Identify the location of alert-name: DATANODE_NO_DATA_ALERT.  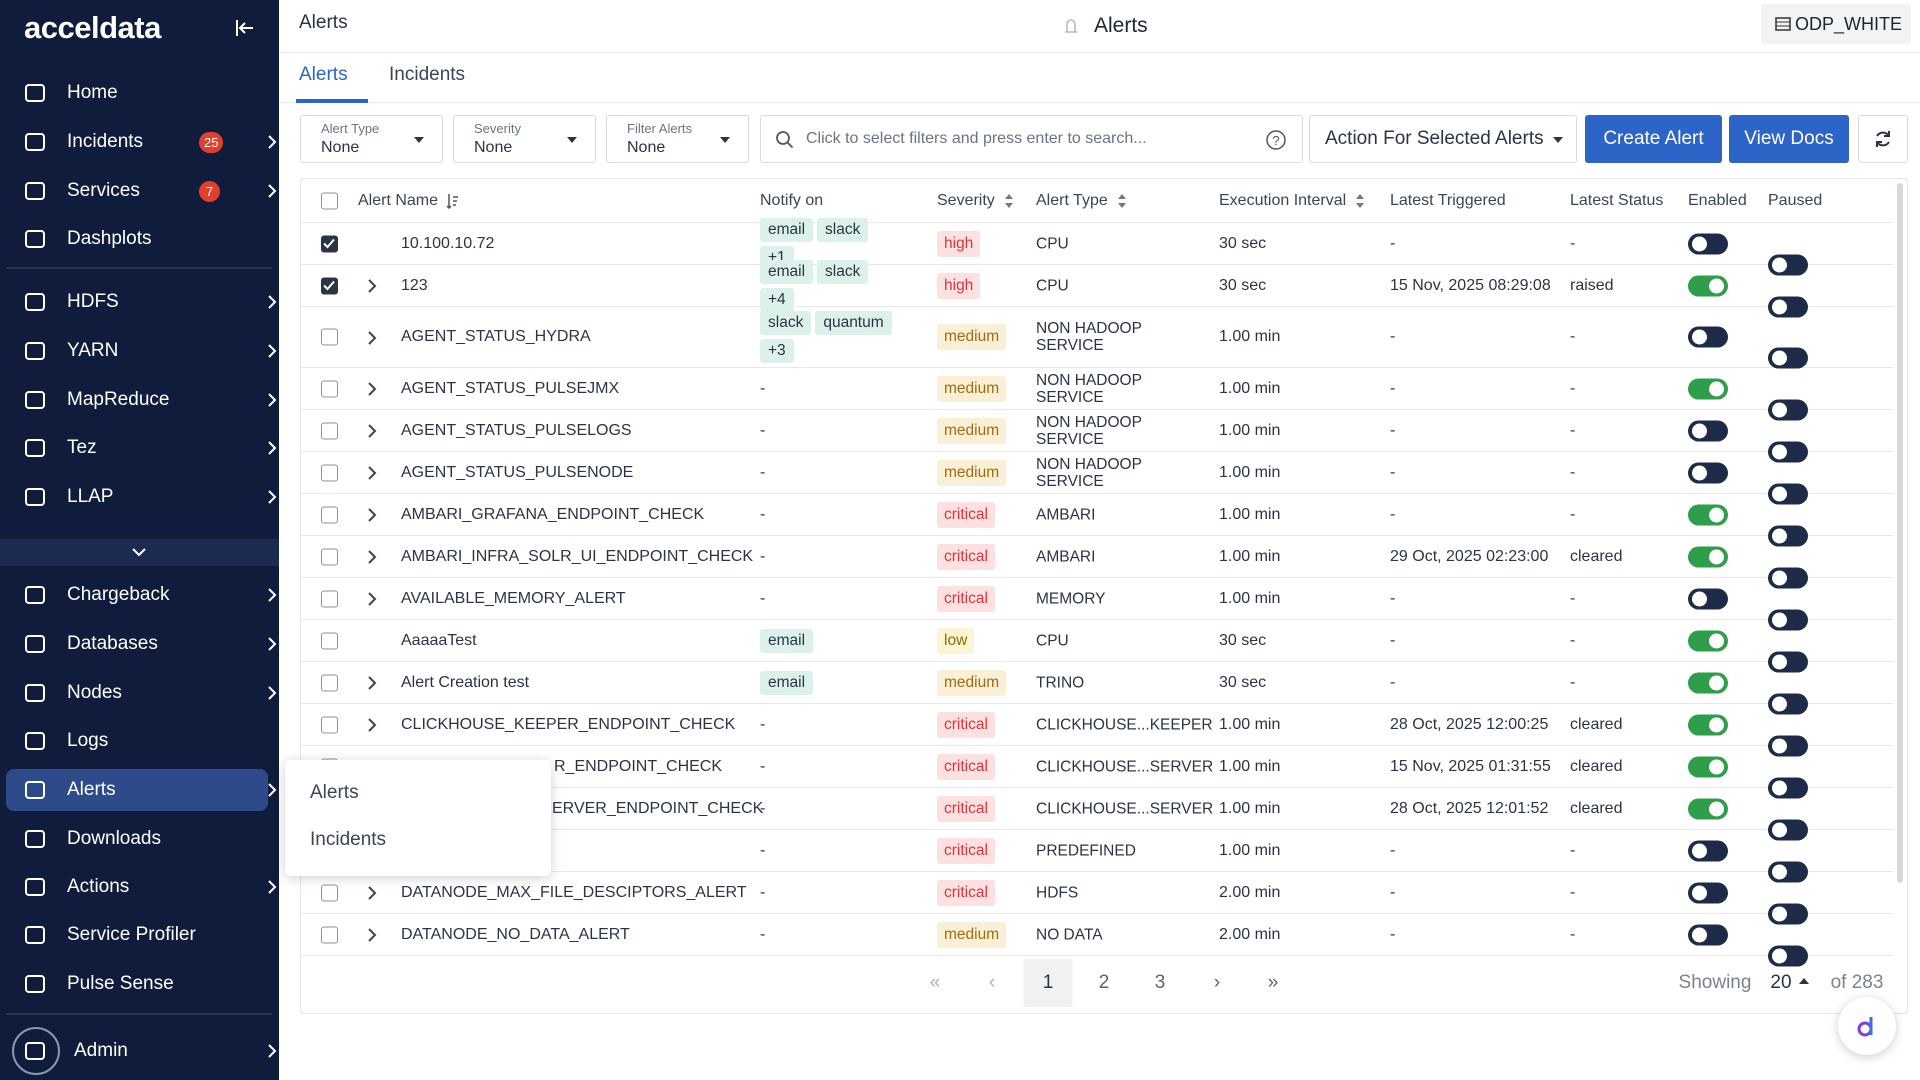
(515, 934).